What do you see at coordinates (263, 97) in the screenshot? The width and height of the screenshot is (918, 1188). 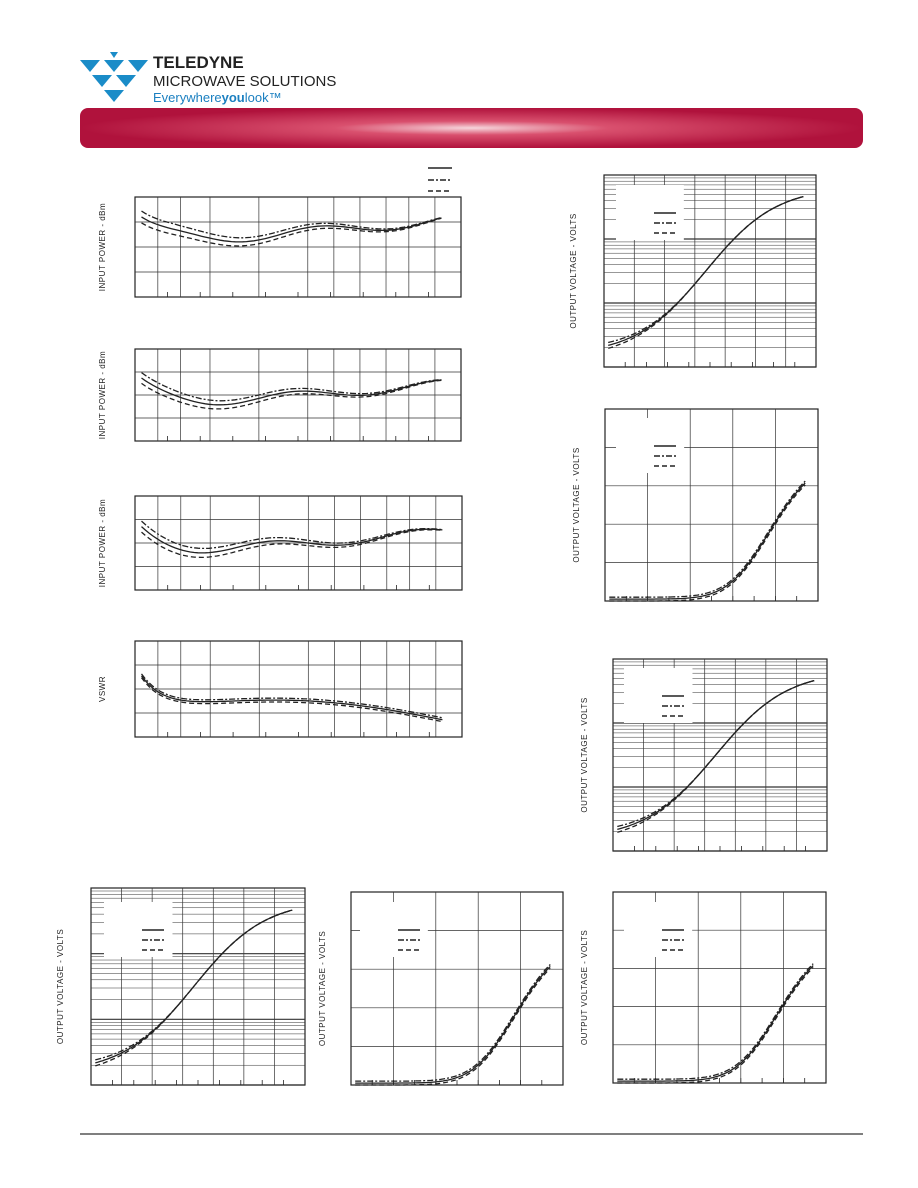 I see `tagline-part: look™` at bounding box center [263, 97].